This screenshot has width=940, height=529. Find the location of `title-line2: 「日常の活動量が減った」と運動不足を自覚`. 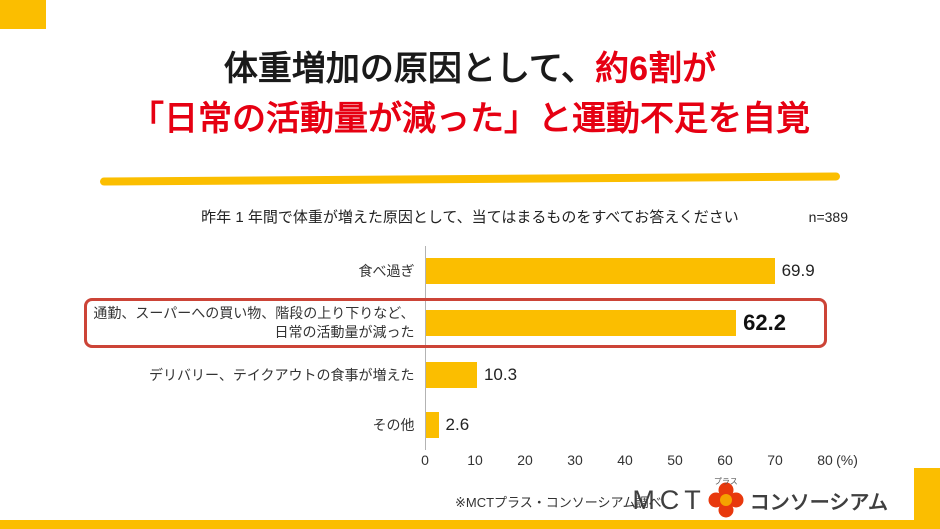

title-line2: 「日常の活動量が減った」と運動不足を自覚 is located at coordinates (470, 119).